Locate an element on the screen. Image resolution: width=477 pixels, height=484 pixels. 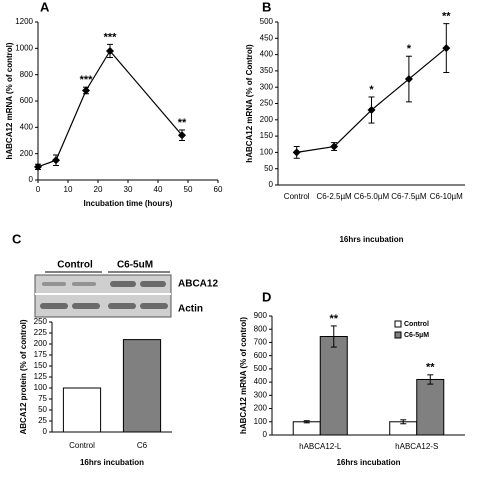
legend-label: Control is located at coordinates (416, 324).